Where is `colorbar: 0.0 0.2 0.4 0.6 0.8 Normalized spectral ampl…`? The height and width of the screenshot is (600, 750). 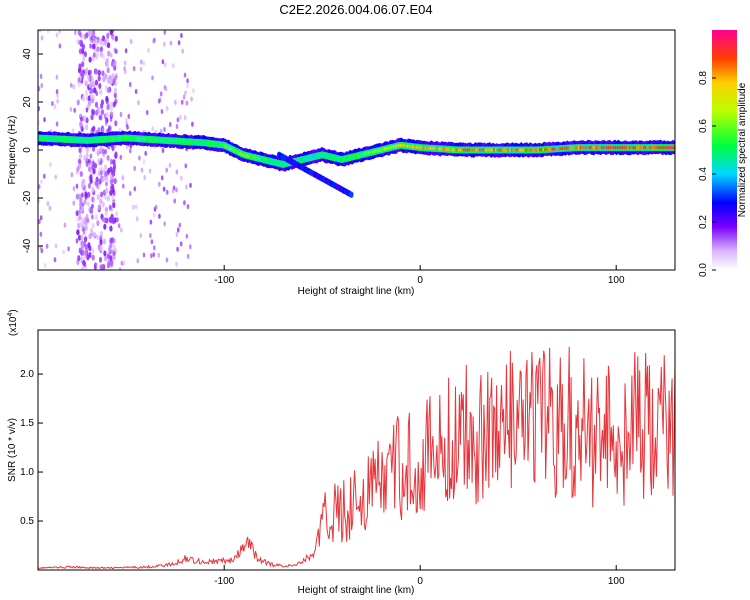 colorbar: 0.0 0.2 0.4 0.6 0.8 Normalized spectral ampl… is located at coordinates (723, 153).